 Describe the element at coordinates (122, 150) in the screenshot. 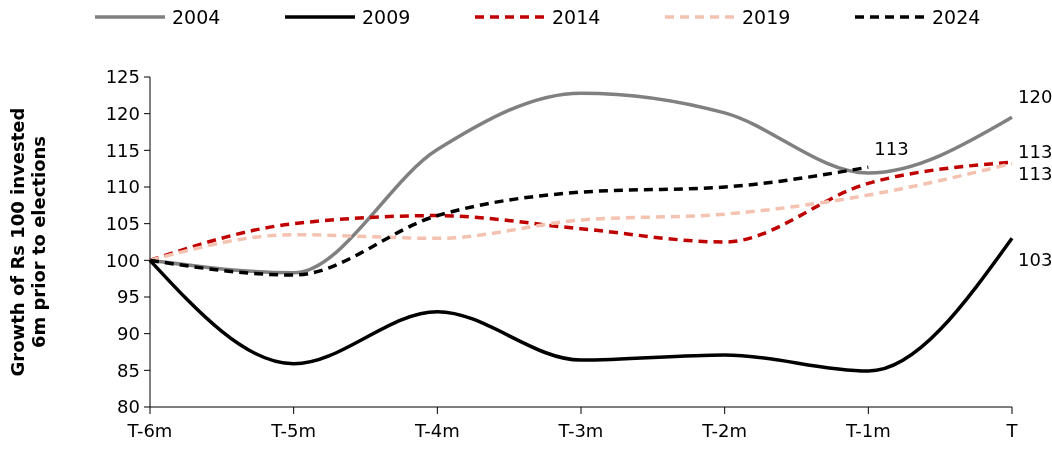

I see `y-tick-label: 115` at that location.